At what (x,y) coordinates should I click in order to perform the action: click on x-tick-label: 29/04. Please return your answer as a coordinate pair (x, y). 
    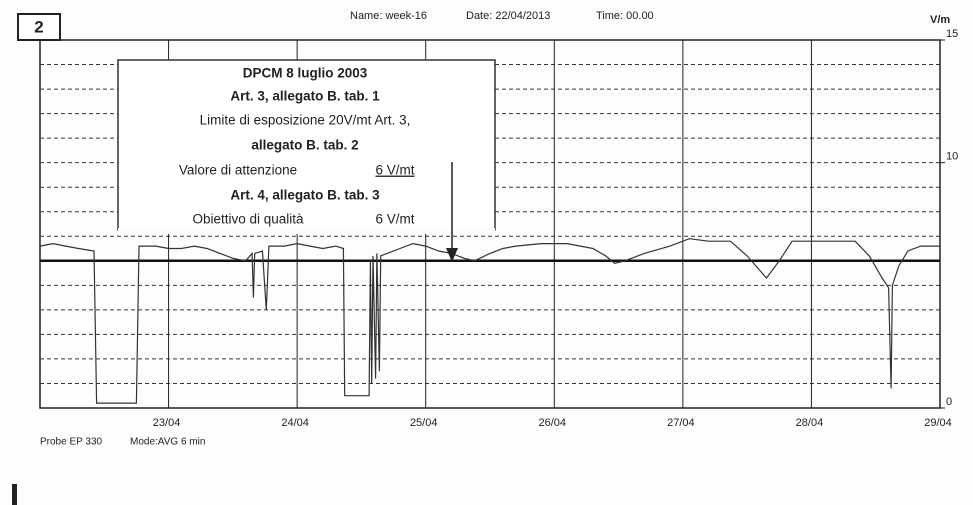
    Looking at the image, I should click on (938, 423).